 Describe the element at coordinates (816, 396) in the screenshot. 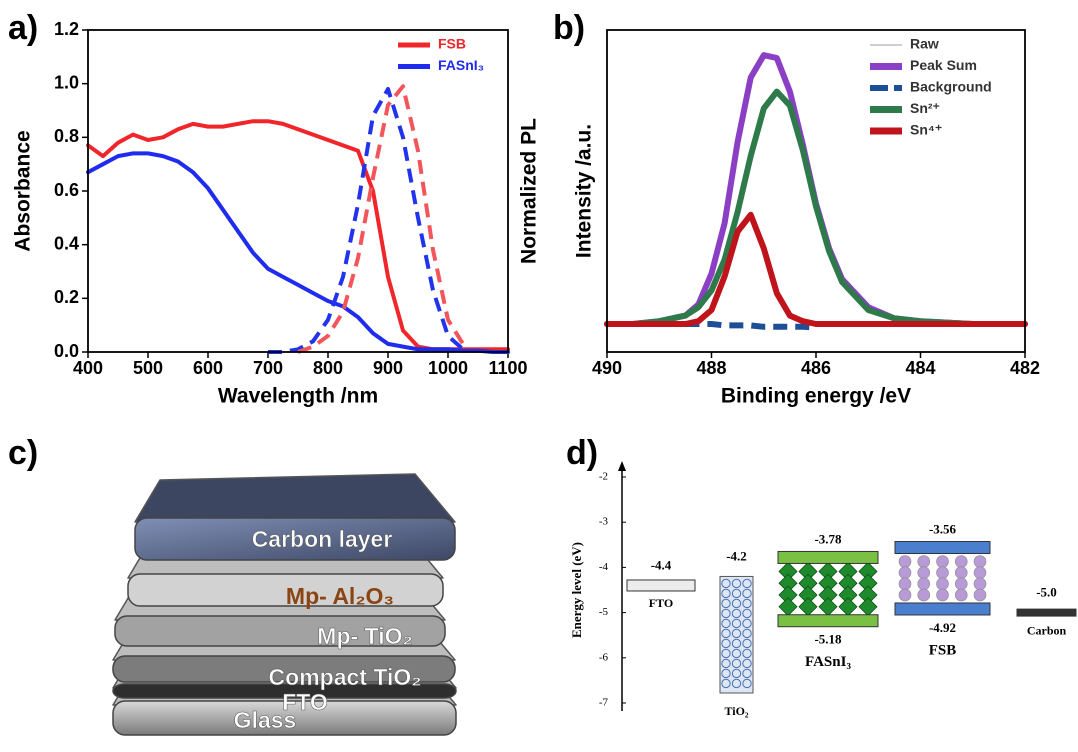

I see `x-axis-label: Binding energy /eV` at that location.